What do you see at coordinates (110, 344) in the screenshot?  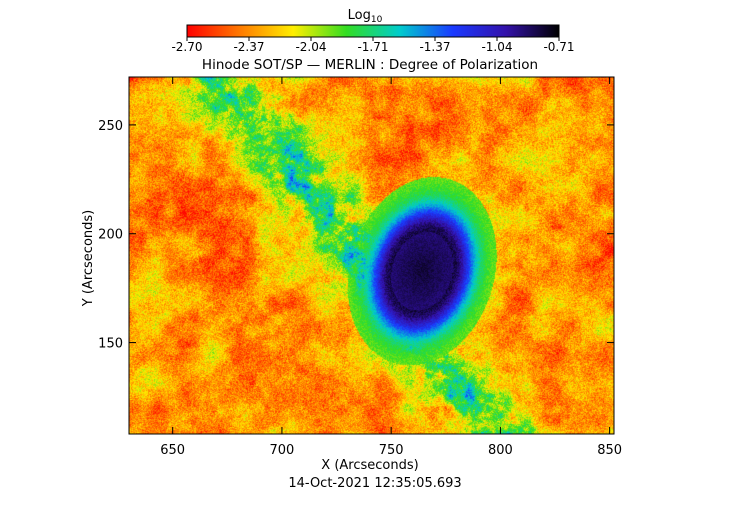 I see `y-tick-label: 150` at bounding box center [110, 344].